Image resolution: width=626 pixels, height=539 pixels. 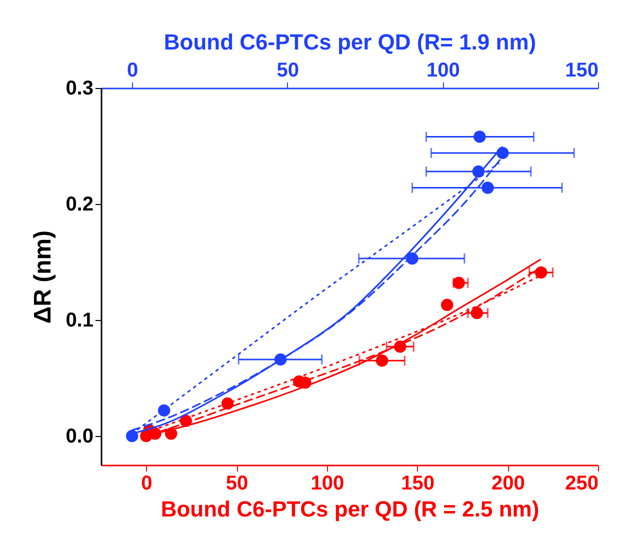 What do you see at coordinates (43, 277) in the screenshot?
I see `y-axis-title: ΔR (nm)` at bounding box center [43, 277].